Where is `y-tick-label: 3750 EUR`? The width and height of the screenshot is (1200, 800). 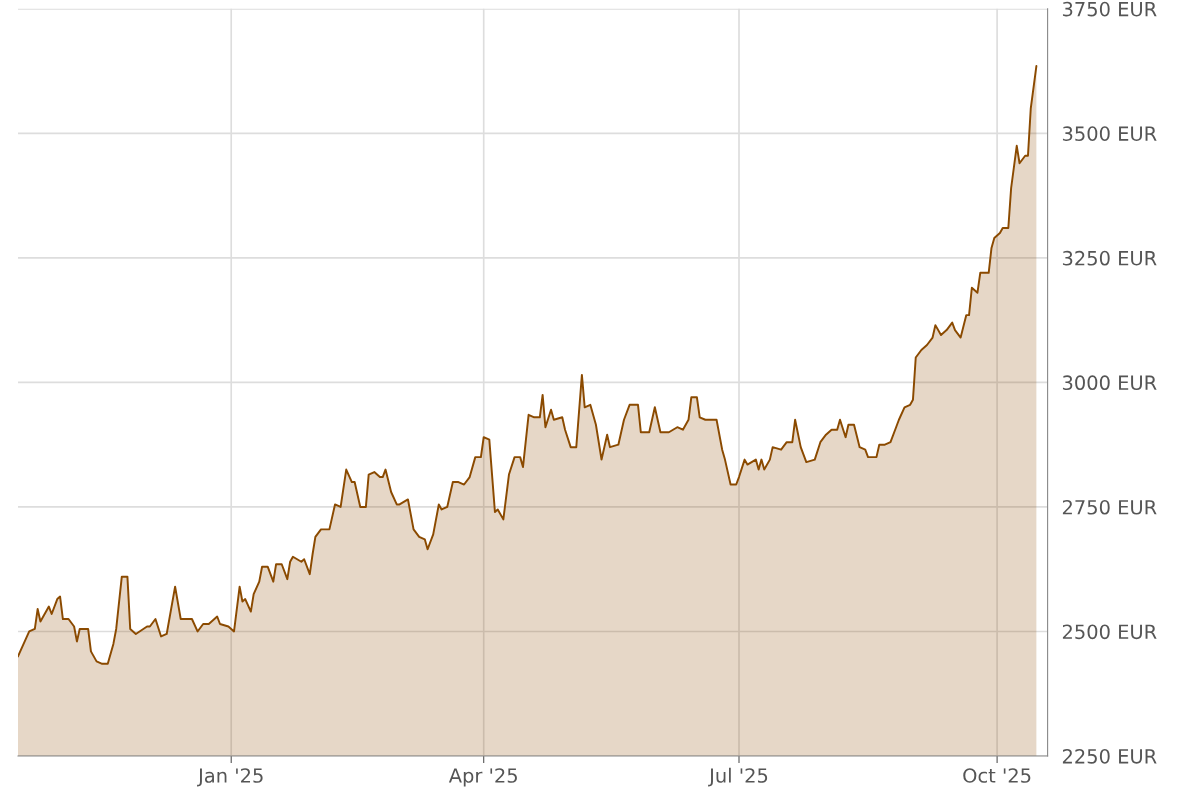
y-tick-label: 3750 EUR is located at coordinates (1109, 9).